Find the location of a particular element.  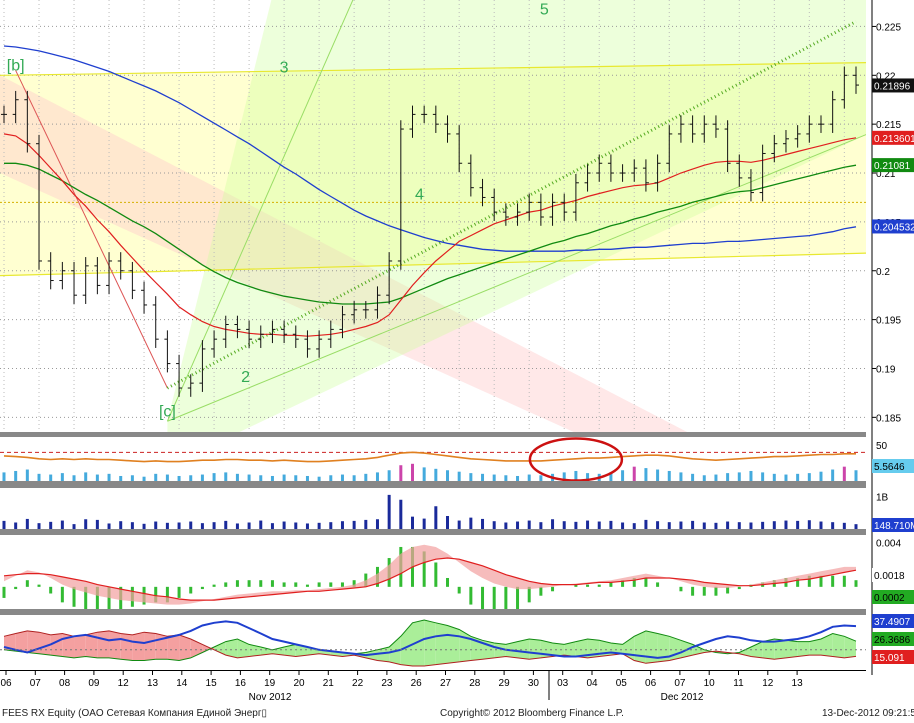

price-value-tag: 0.213601 is located at coordinates (894, 139).